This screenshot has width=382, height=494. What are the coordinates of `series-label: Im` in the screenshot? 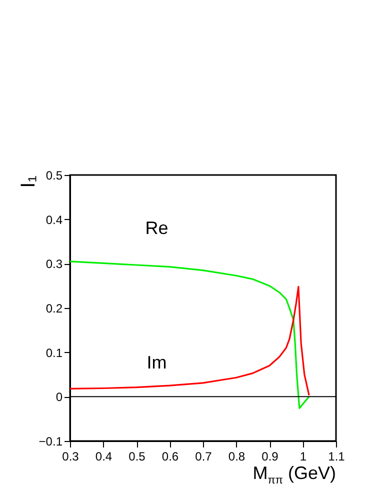 It's located at (156, 362).